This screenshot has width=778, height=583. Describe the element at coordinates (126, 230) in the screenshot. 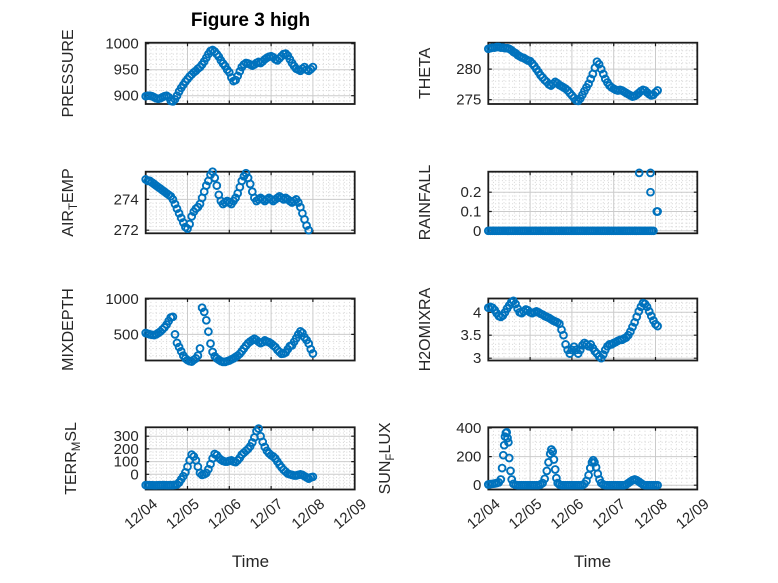

I see `y-tick-label: 272` at that location.